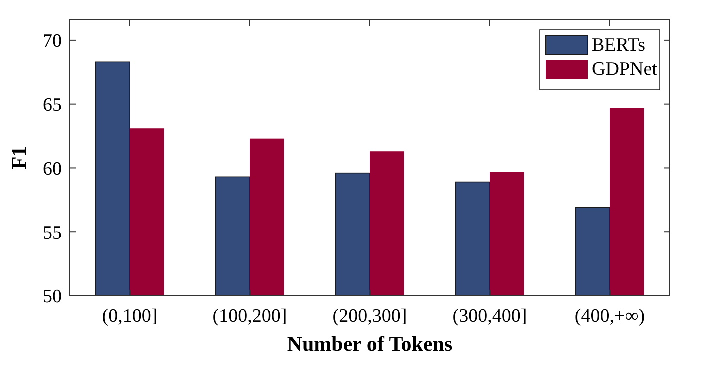 Image resolution: width=706 pixels, height=370 pixels. Describe the element at coordinates (52, 41) in the screenshot. I see `y-tick-label: 70` at that location.